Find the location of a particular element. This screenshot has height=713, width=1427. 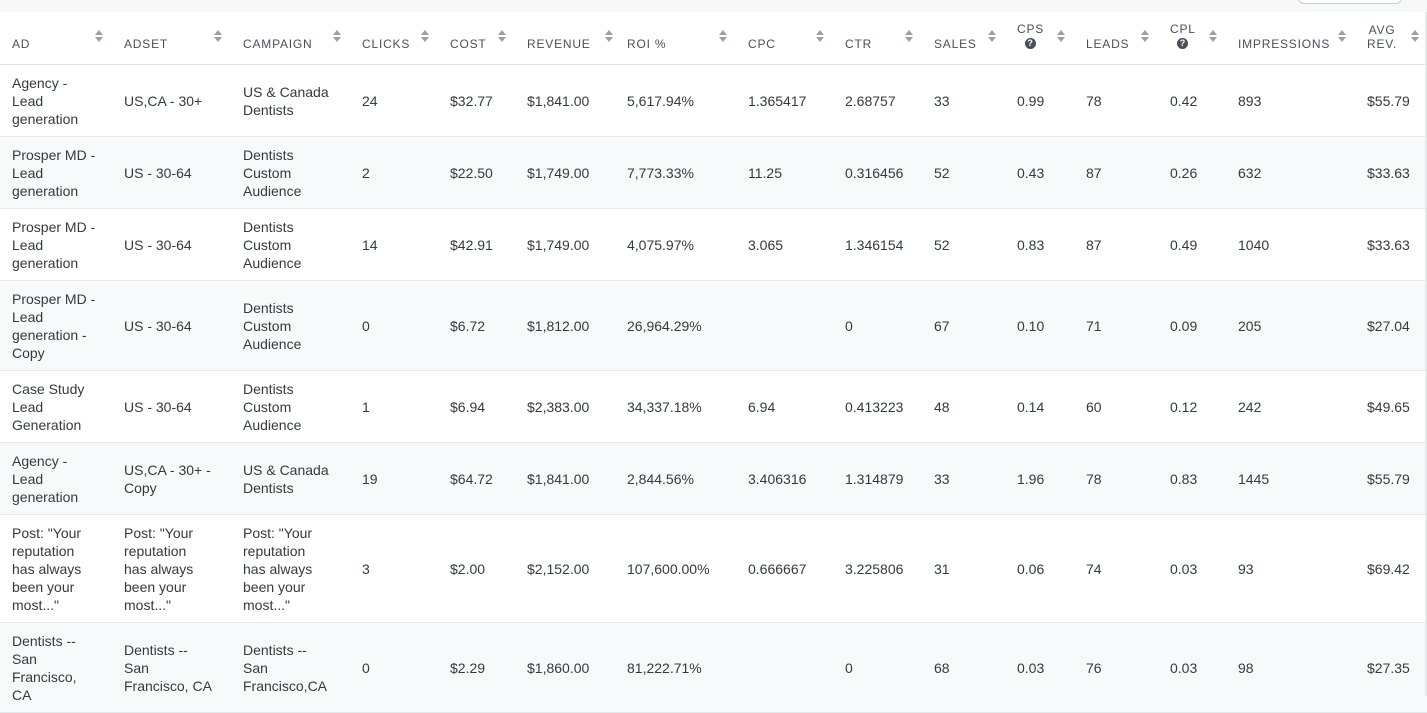

cell-value: 1445 is located at coordinates (1254, 478).